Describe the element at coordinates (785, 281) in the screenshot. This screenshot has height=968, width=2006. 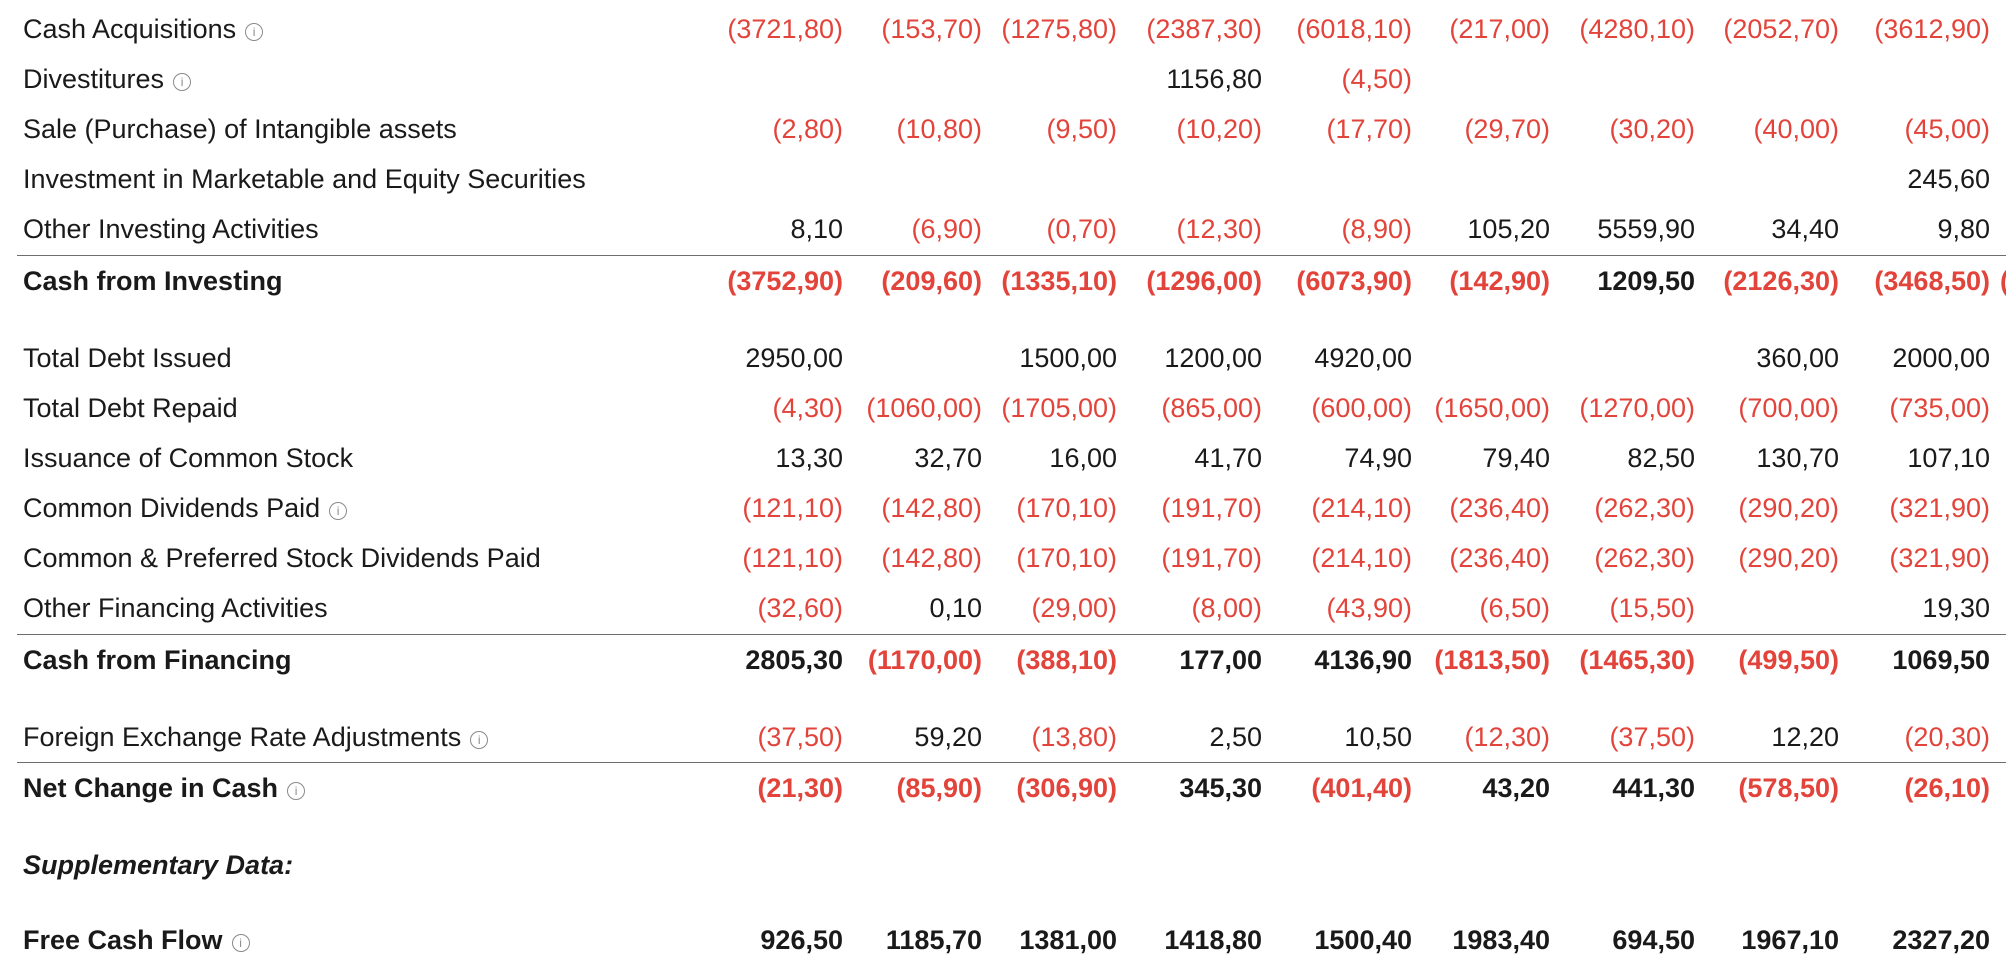
I see `value-cell: (3752,90)` at that location.